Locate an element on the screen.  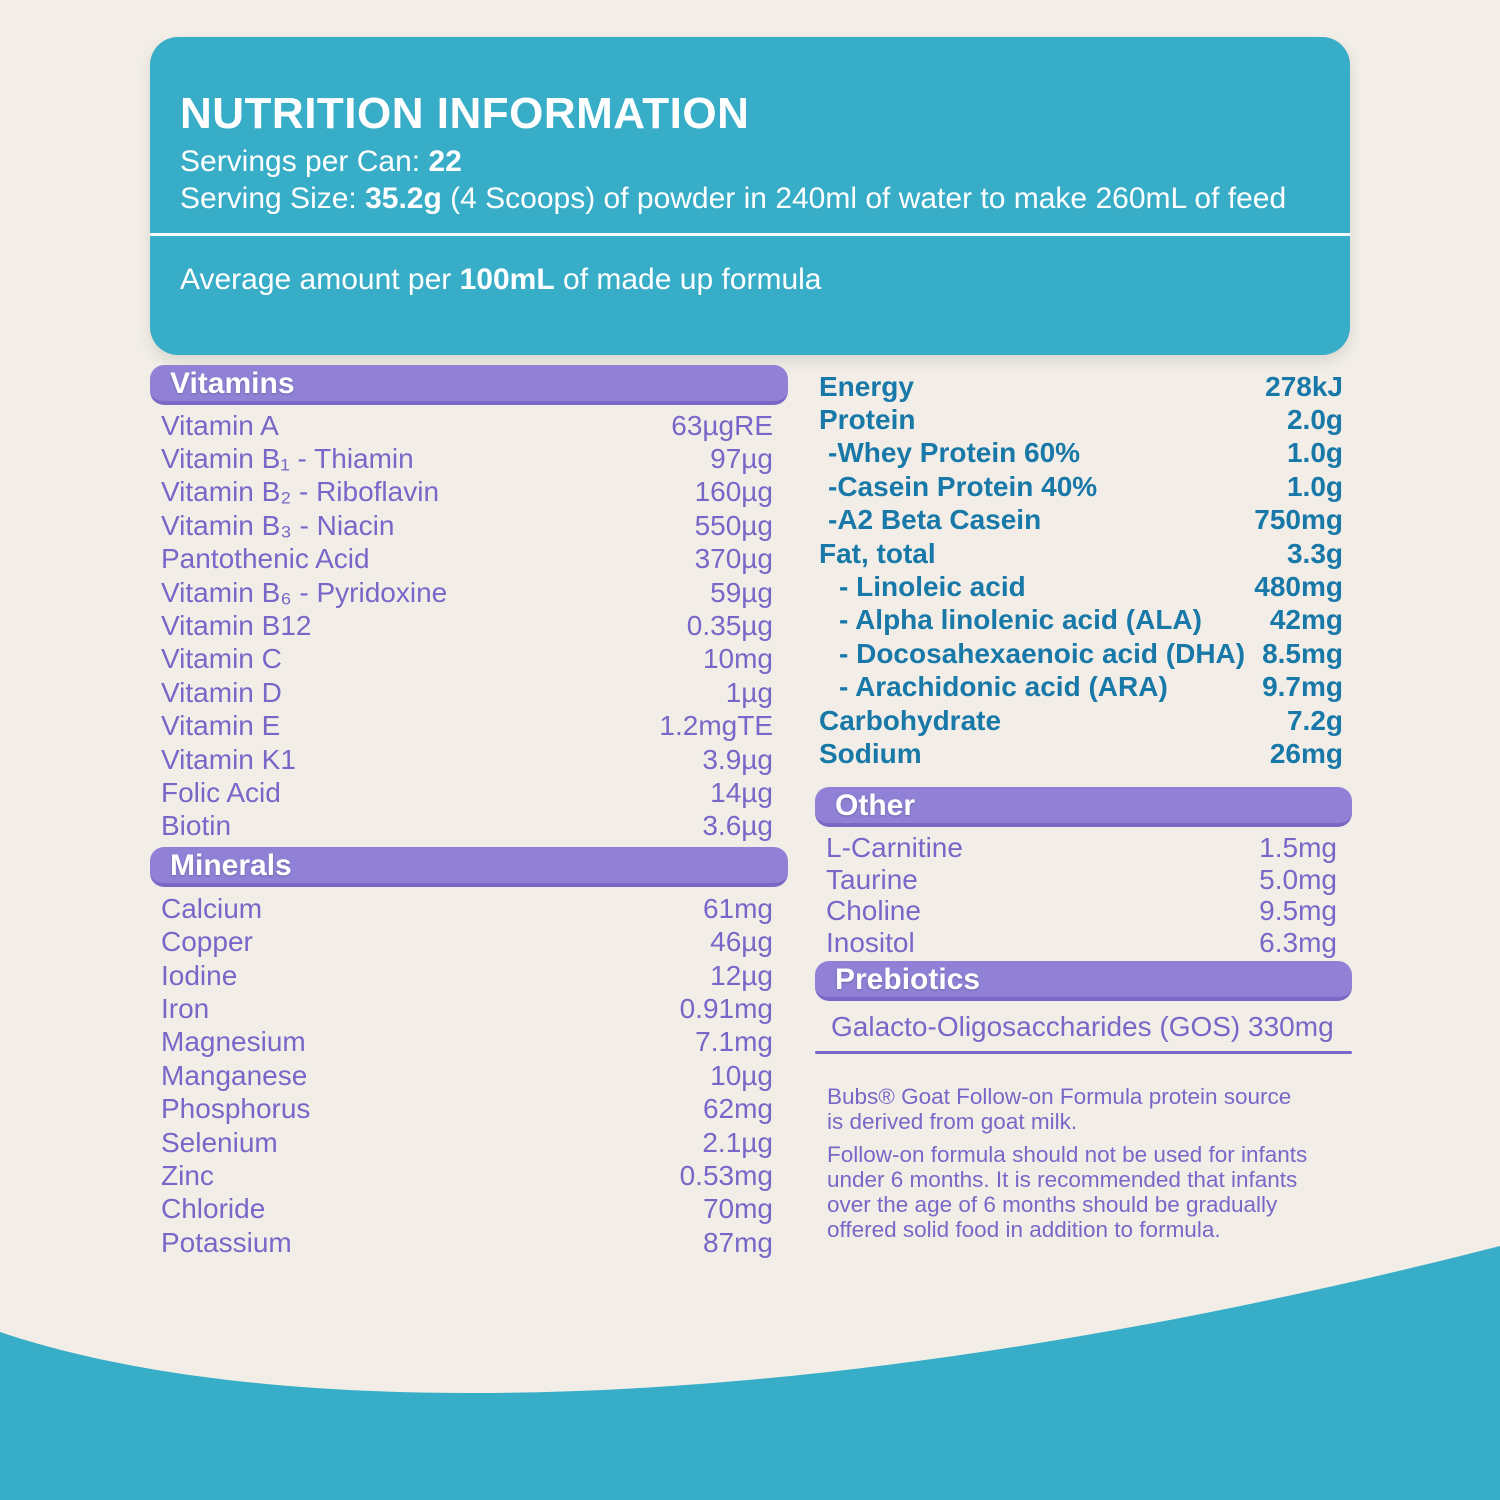
vitamin-row: Folic Acid 14µg is located at coordinates (469, 792).